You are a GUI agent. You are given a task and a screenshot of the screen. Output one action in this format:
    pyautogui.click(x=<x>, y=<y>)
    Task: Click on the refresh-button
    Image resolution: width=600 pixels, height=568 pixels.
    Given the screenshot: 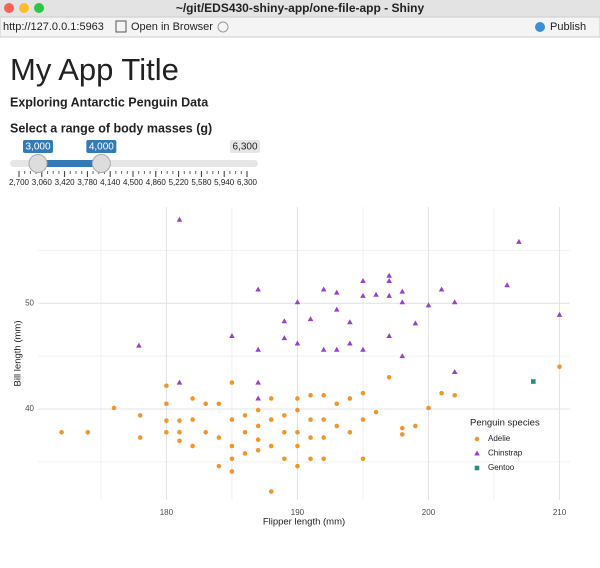 What is the action you would take?
    pyautogui.click(x=223, y=27)
    